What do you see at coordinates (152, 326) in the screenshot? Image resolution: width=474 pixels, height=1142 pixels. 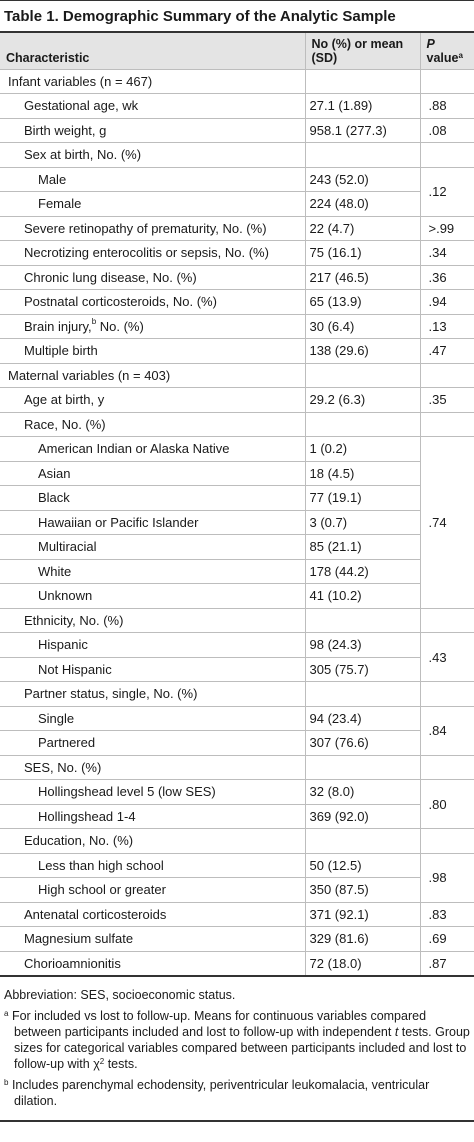 I see `label-cell: Brain injury,b No. (%)` at bounding box center [152, 326].